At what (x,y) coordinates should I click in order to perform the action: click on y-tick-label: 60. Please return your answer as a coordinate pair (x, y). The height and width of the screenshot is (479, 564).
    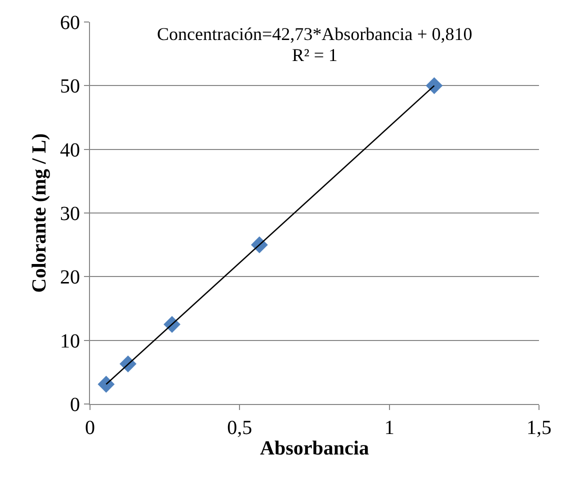
    Looking at the image, I should click on (70, 23).